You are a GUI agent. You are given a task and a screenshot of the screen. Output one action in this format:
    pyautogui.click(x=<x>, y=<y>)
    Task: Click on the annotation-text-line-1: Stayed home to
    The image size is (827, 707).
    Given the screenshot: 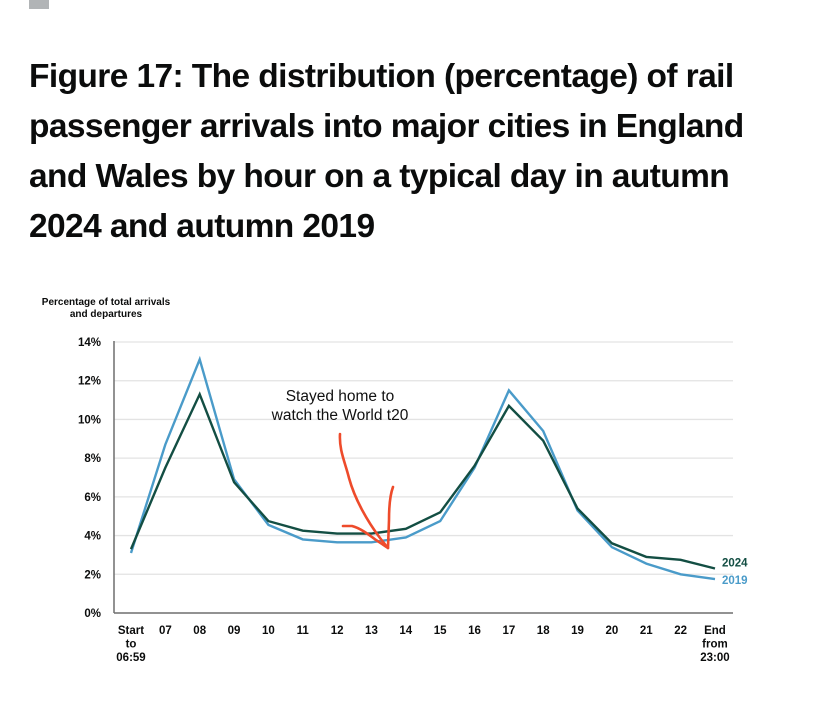 What is the action you would take?
    pyautogui.click(x=340, y=396)
    